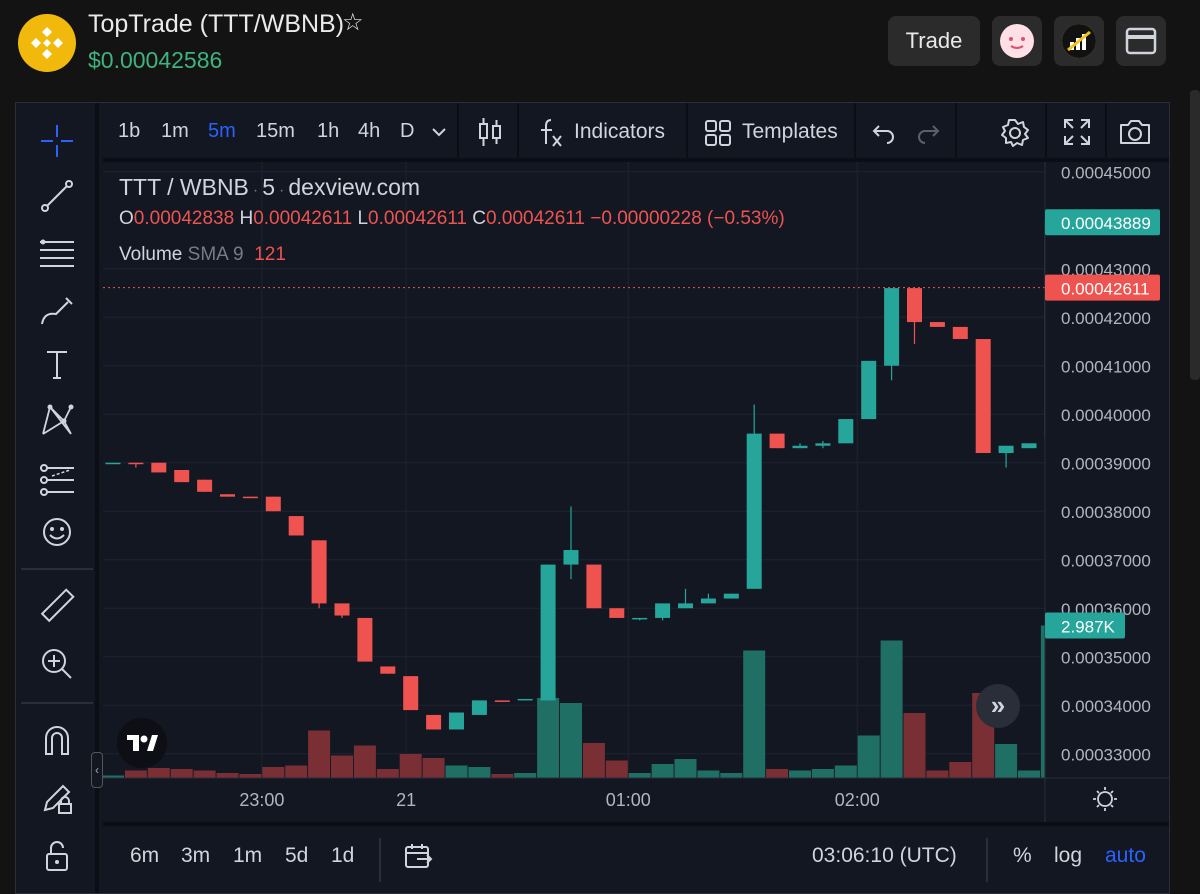 The height and width of the screenshot is (894, 1200). Describe the element at coordinates (1022, 855) in the screenshot. I see `percent-toggle: %` at that location.